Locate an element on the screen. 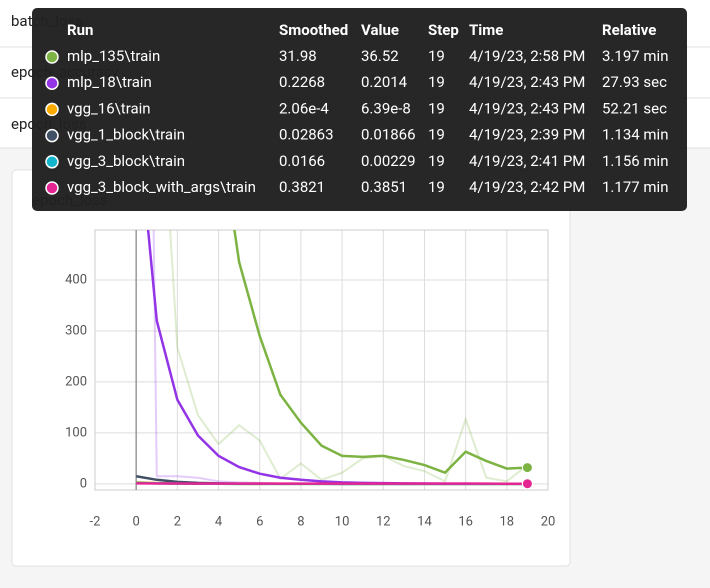  y-tick-label: 100 is located at coordinates (76, 432).